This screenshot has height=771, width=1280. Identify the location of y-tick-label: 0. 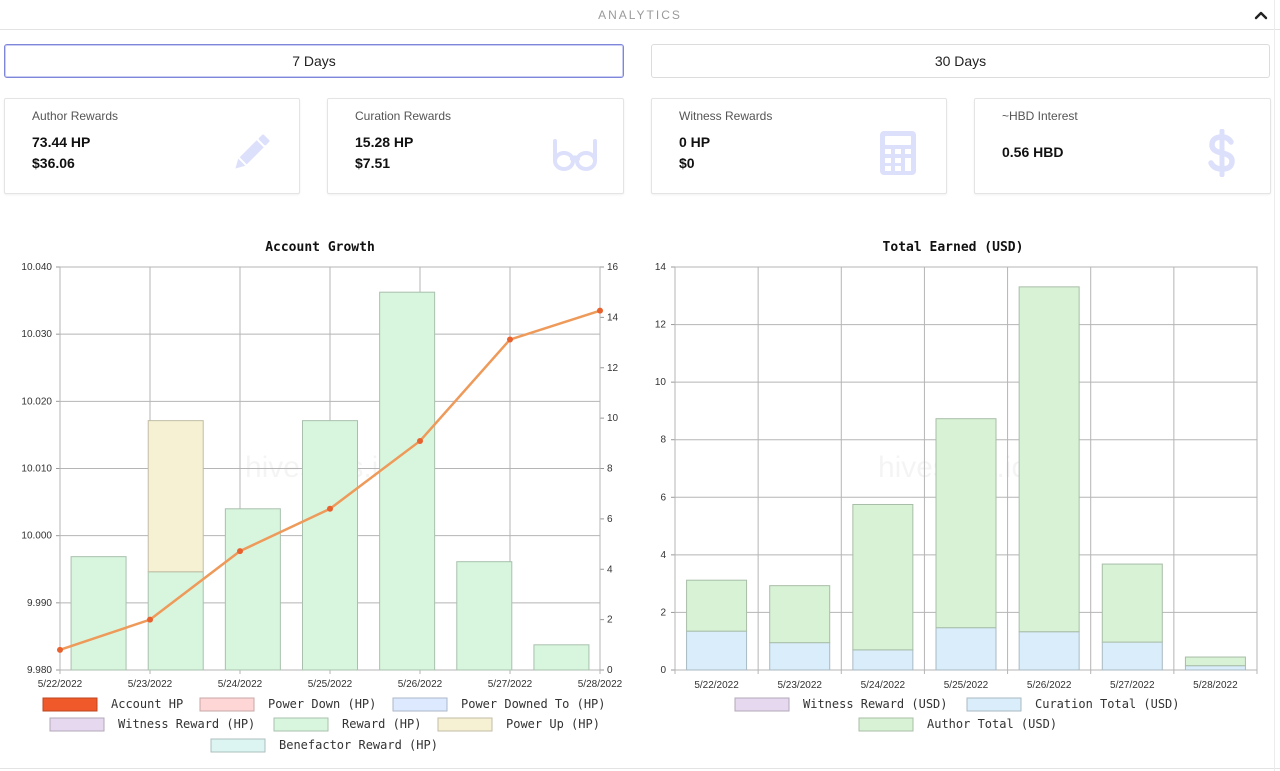
(663, 670).